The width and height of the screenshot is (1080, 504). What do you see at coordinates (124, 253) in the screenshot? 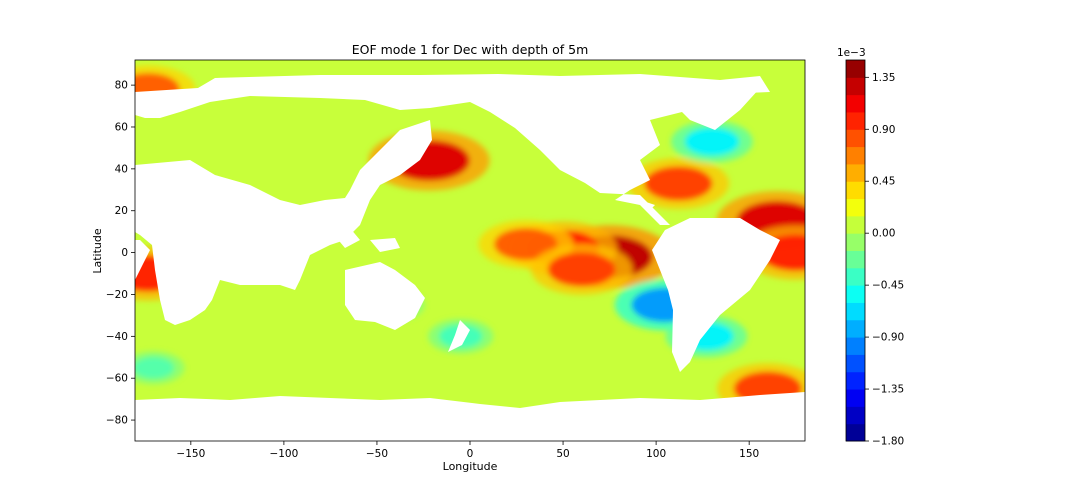
I see `y-tick-label: 0` at bounding box center [124, 253].